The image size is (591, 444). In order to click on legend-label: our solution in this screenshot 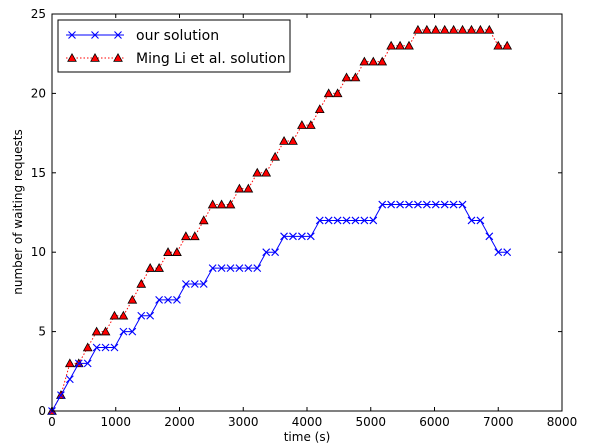, I will do `click(177, 36)`.